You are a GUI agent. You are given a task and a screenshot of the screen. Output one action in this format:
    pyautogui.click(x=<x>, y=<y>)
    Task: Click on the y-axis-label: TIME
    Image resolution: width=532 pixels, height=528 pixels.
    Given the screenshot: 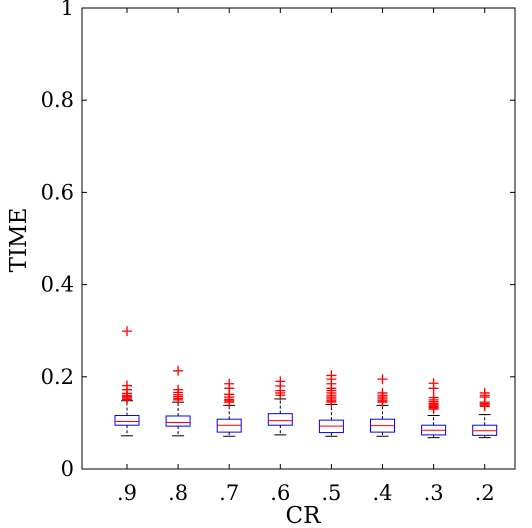 What is the action you would take?
    pyautogui.click(x=19, y=240)
    